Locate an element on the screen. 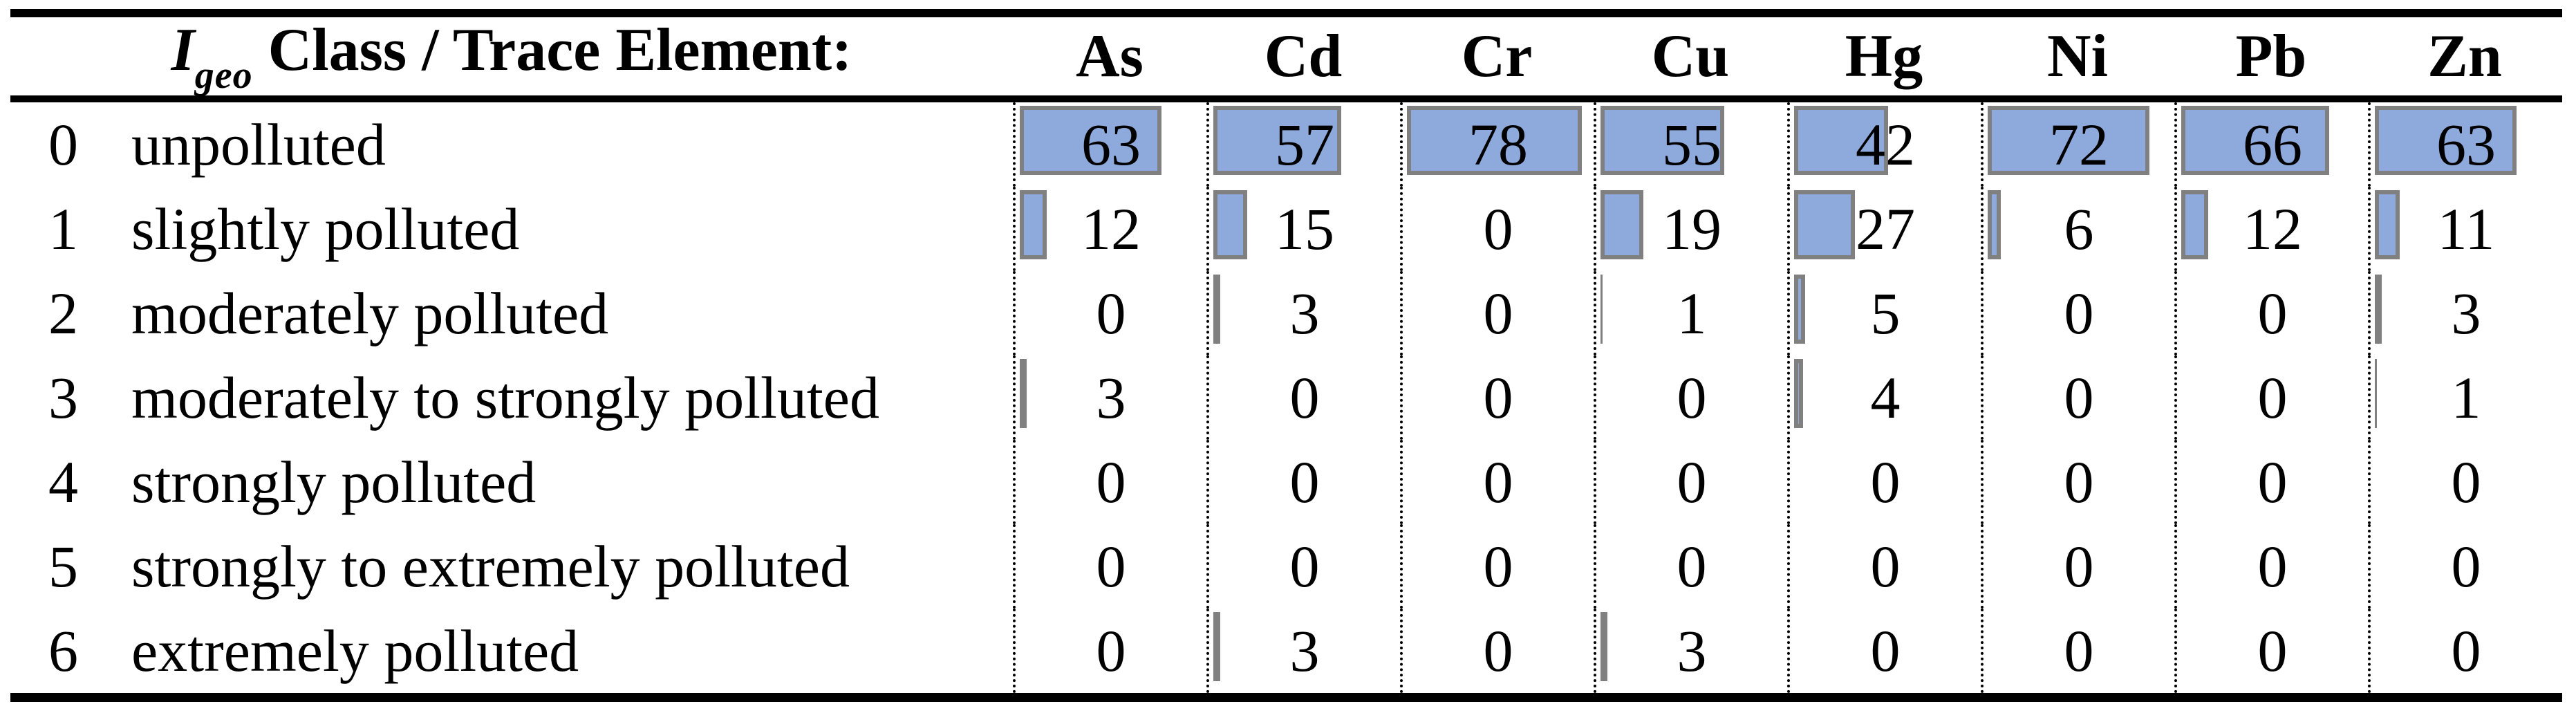  value-cell: 15 is located at coordinates (1303, 229).